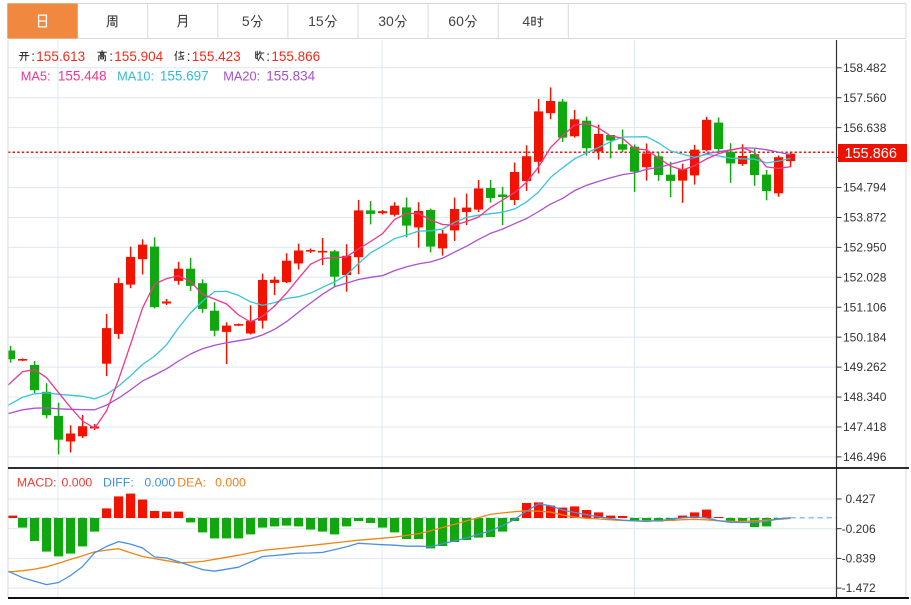 This screenshot has width=911, height=605. What do you see at coordinates (246, 21) in the screenshot?
I see `svg-text: 5` at bounding box center [246, 21].